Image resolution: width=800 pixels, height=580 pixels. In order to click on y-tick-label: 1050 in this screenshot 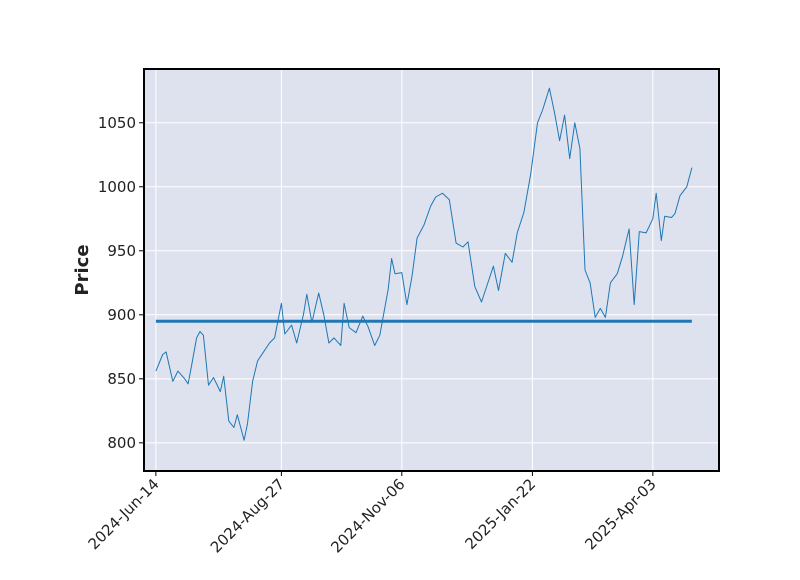, I will do `click(117, 123)`.